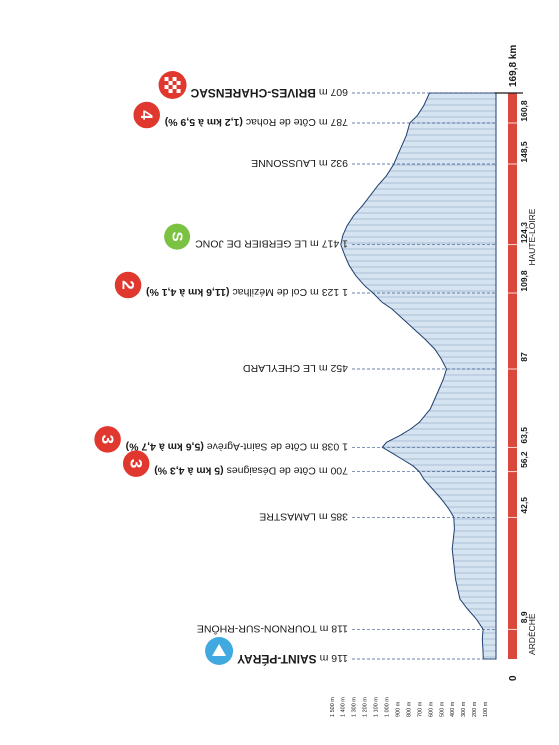 The width and height of the screenshot is (559, 745). I want to click on distance-marker-label: 160,8, so click(524, 111).